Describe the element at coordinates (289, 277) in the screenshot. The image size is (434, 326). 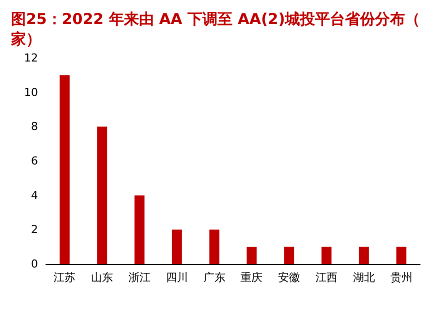
I see `x-tick-label: 安徽` at that location.